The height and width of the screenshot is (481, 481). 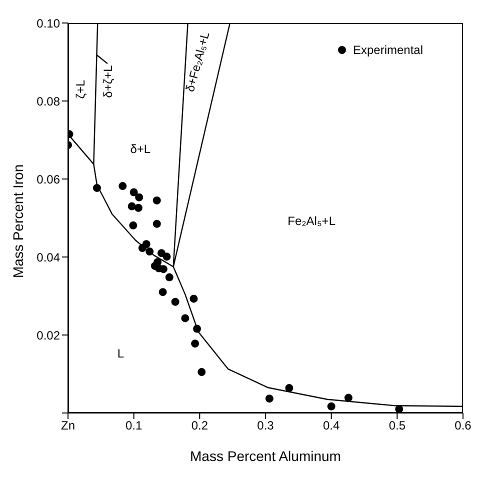 What do you see at coordinates (199, 425) in the screenshot?
I see `x-tick-label: 0.2` at bounding box center [199, 425].